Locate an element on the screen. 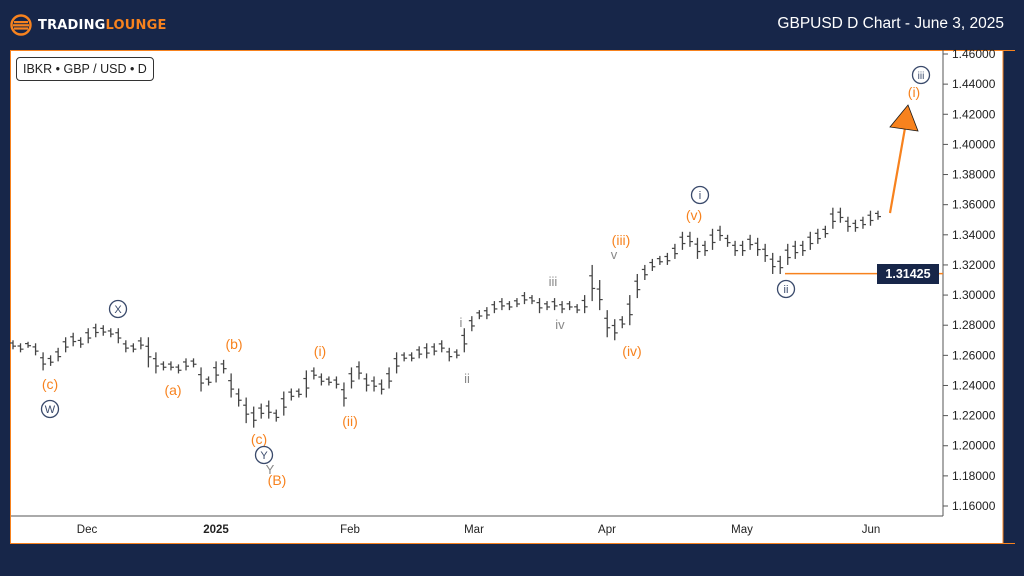 This screenshot has width=1024, height=576. x-tick-label: Dec is located at coordinates (87, 530).